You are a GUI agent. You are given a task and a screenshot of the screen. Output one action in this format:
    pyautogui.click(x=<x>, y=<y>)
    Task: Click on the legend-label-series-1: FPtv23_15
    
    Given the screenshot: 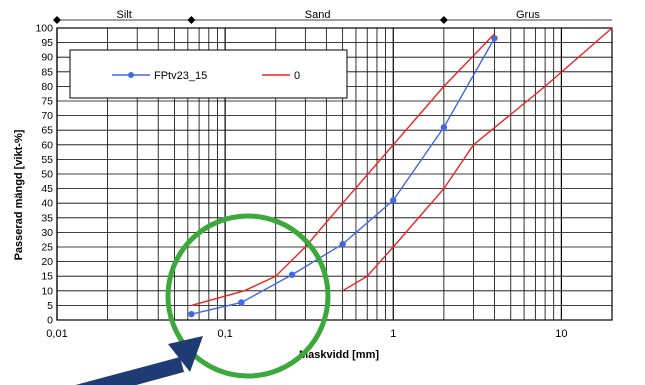 What is the action you would take?
    pyautogui.click(x=180, y=76)
    